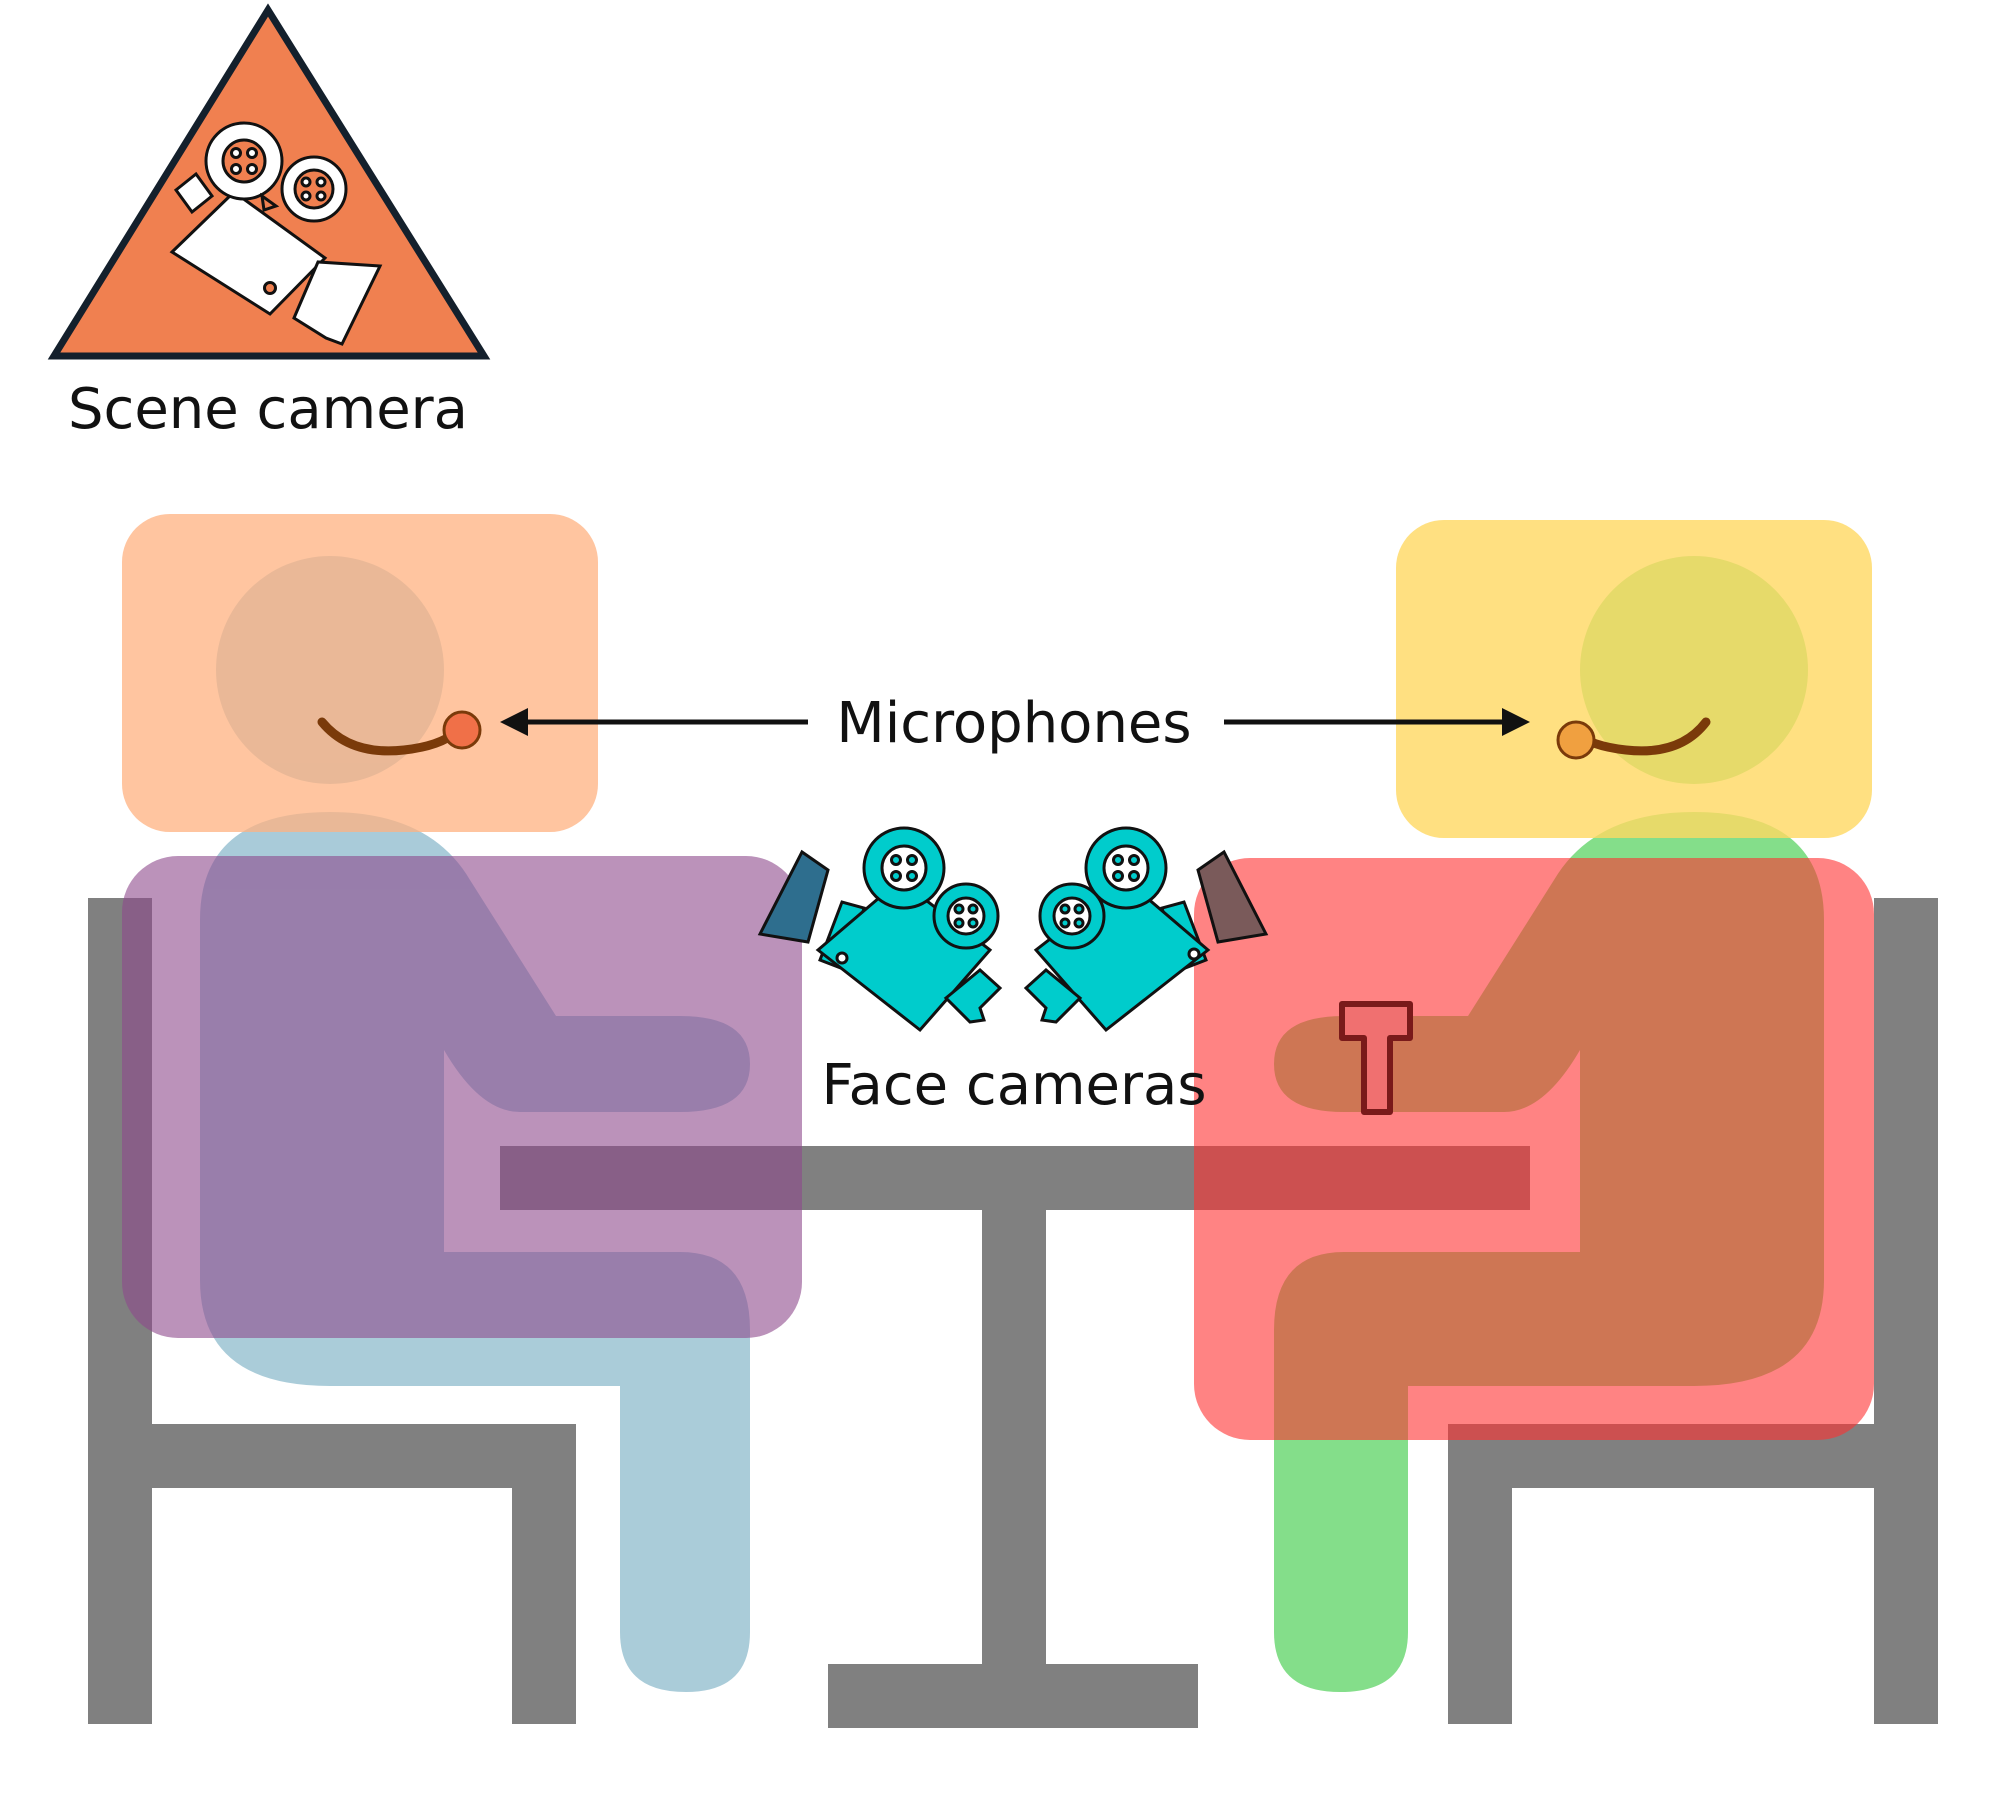 The width and height of the screenshot is (2000, 1819). What do you see at coordinates (1014, 1438) in the screenshot?
I see `table-stem` at bounding box center [1014, 1438].